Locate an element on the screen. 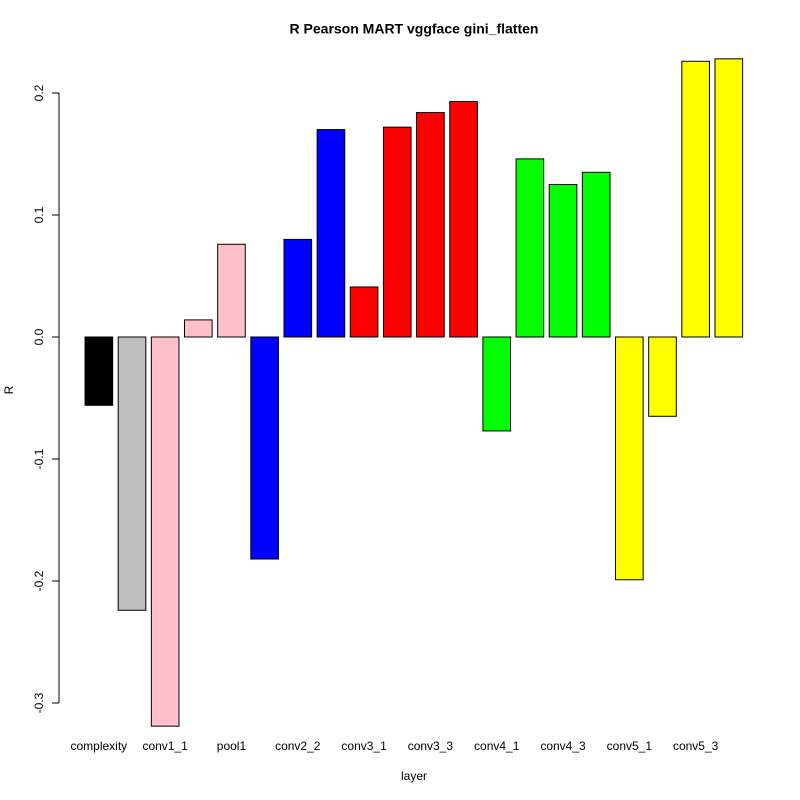 The width and height of the screenshot is (800, 800). x-tick-label: conv3_3 is located at coordinates (431, 746).